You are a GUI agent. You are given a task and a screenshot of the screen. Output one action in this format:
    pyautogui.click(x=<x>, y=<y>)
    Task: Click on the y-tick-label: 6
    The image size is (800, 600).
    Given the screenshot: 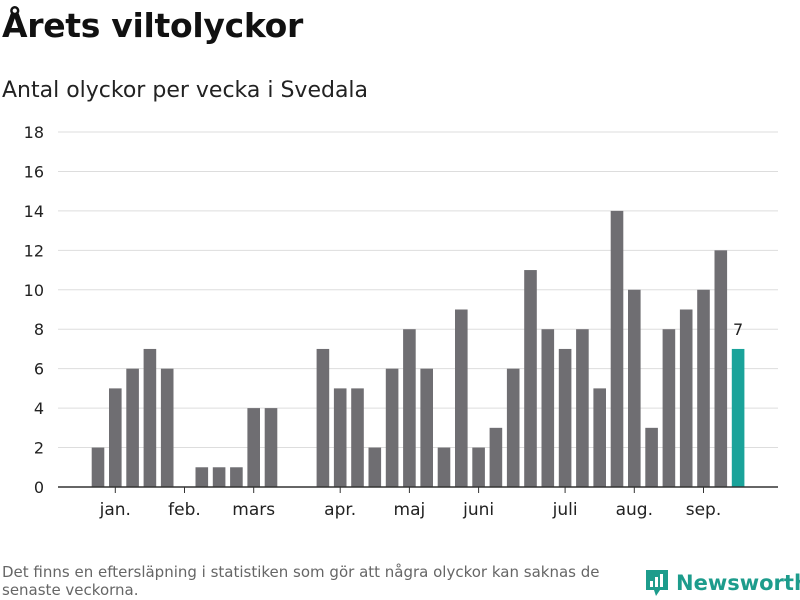 What is the action you would take?
    pyautogui.click(x=39, y=369)
    